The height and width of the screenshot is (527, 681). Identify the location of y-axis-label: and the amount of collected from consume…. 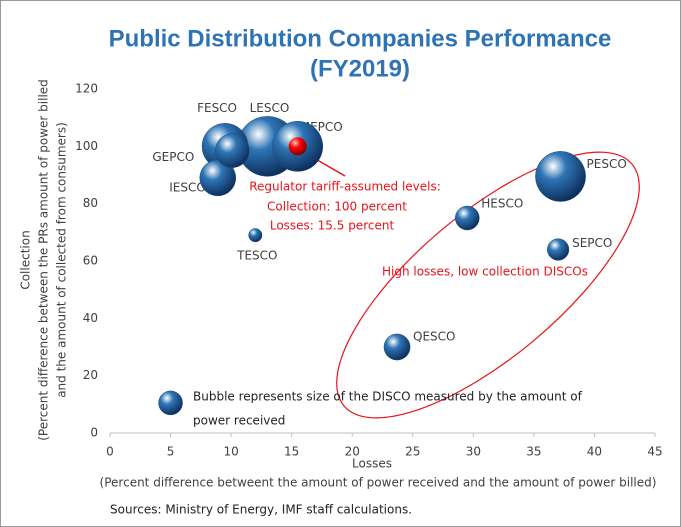
(62, 260).